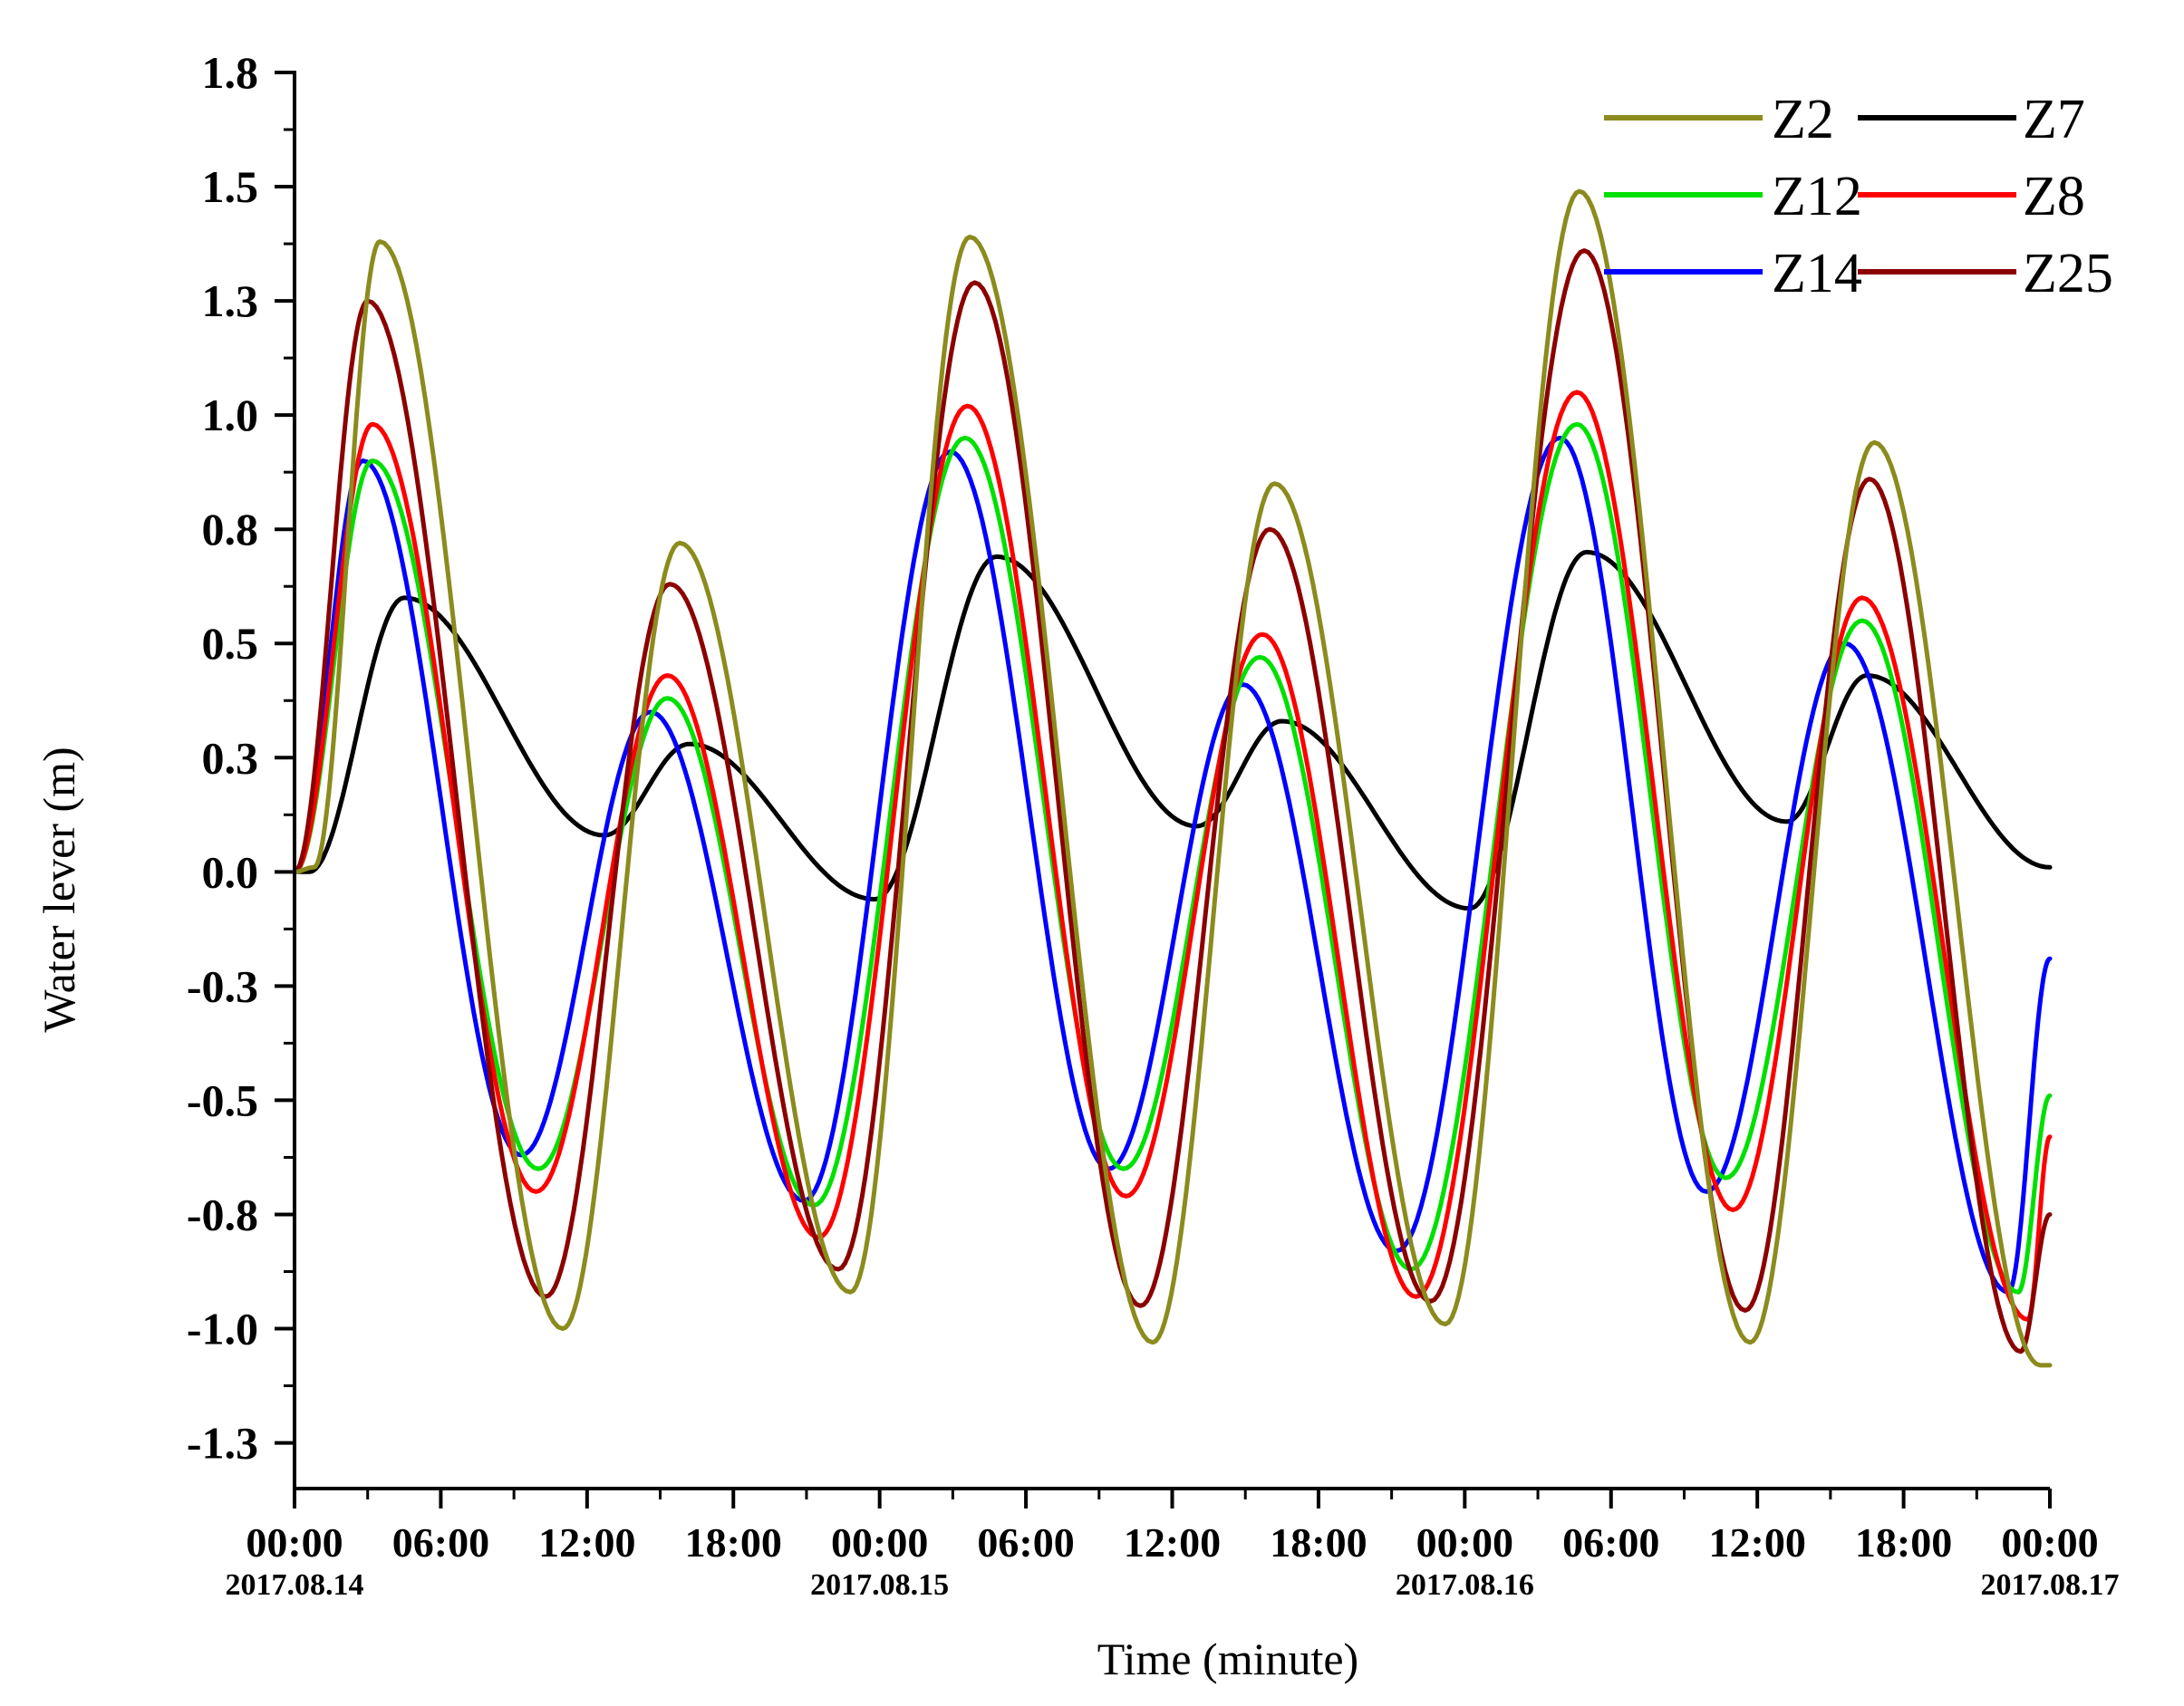 The width and height of the screenshot is (2184, 1706). Describe the element at coordinates (231, 529) in the screenshot. I see `y-tick-label: 0.8` at that location.